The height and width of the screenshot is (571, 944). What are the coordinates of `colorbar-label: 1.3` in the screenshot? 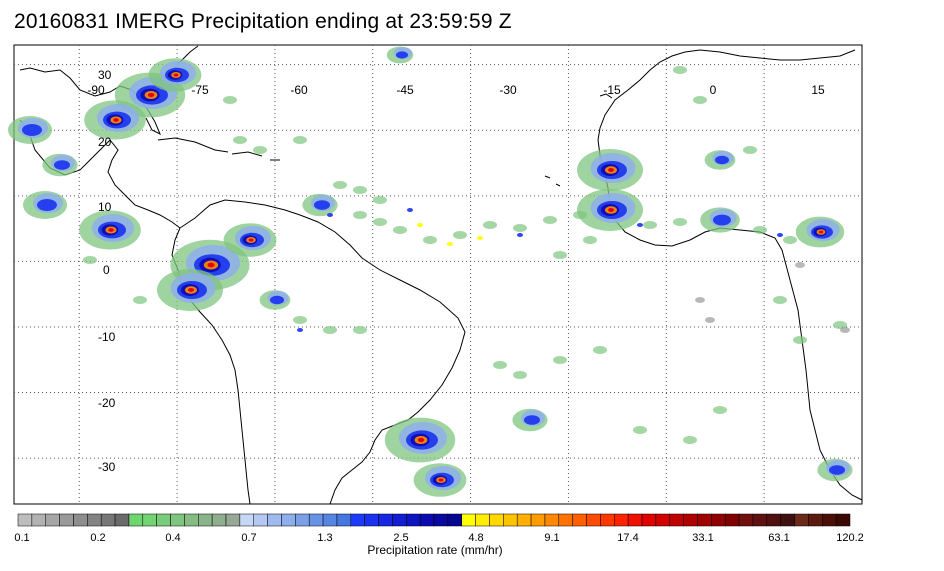 It's located at (324, 538).